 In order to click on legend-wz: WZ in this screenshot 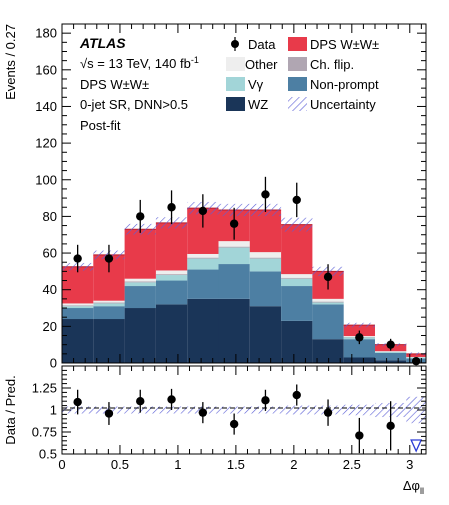, I will do `click(247, 104)`.